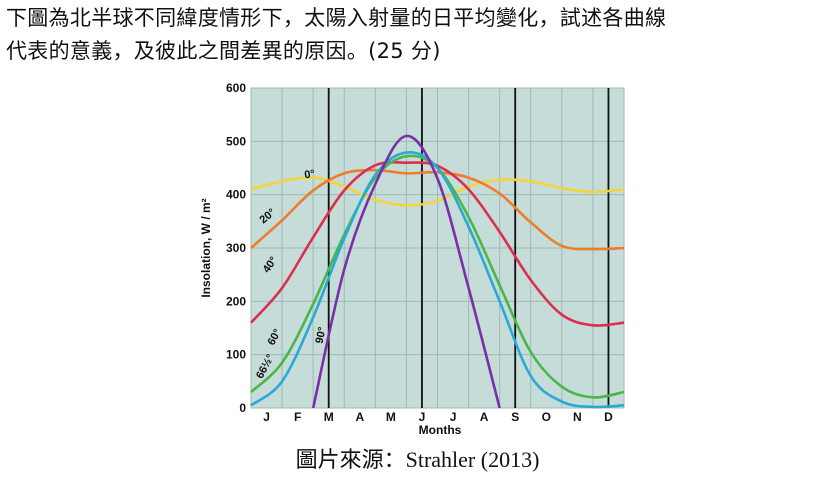 Image resolution: width=835 pixels, height=479 pixels. Describe the element at coordinates (577, 417) in the screenshot. I see `x-tick-label: N` at that location.